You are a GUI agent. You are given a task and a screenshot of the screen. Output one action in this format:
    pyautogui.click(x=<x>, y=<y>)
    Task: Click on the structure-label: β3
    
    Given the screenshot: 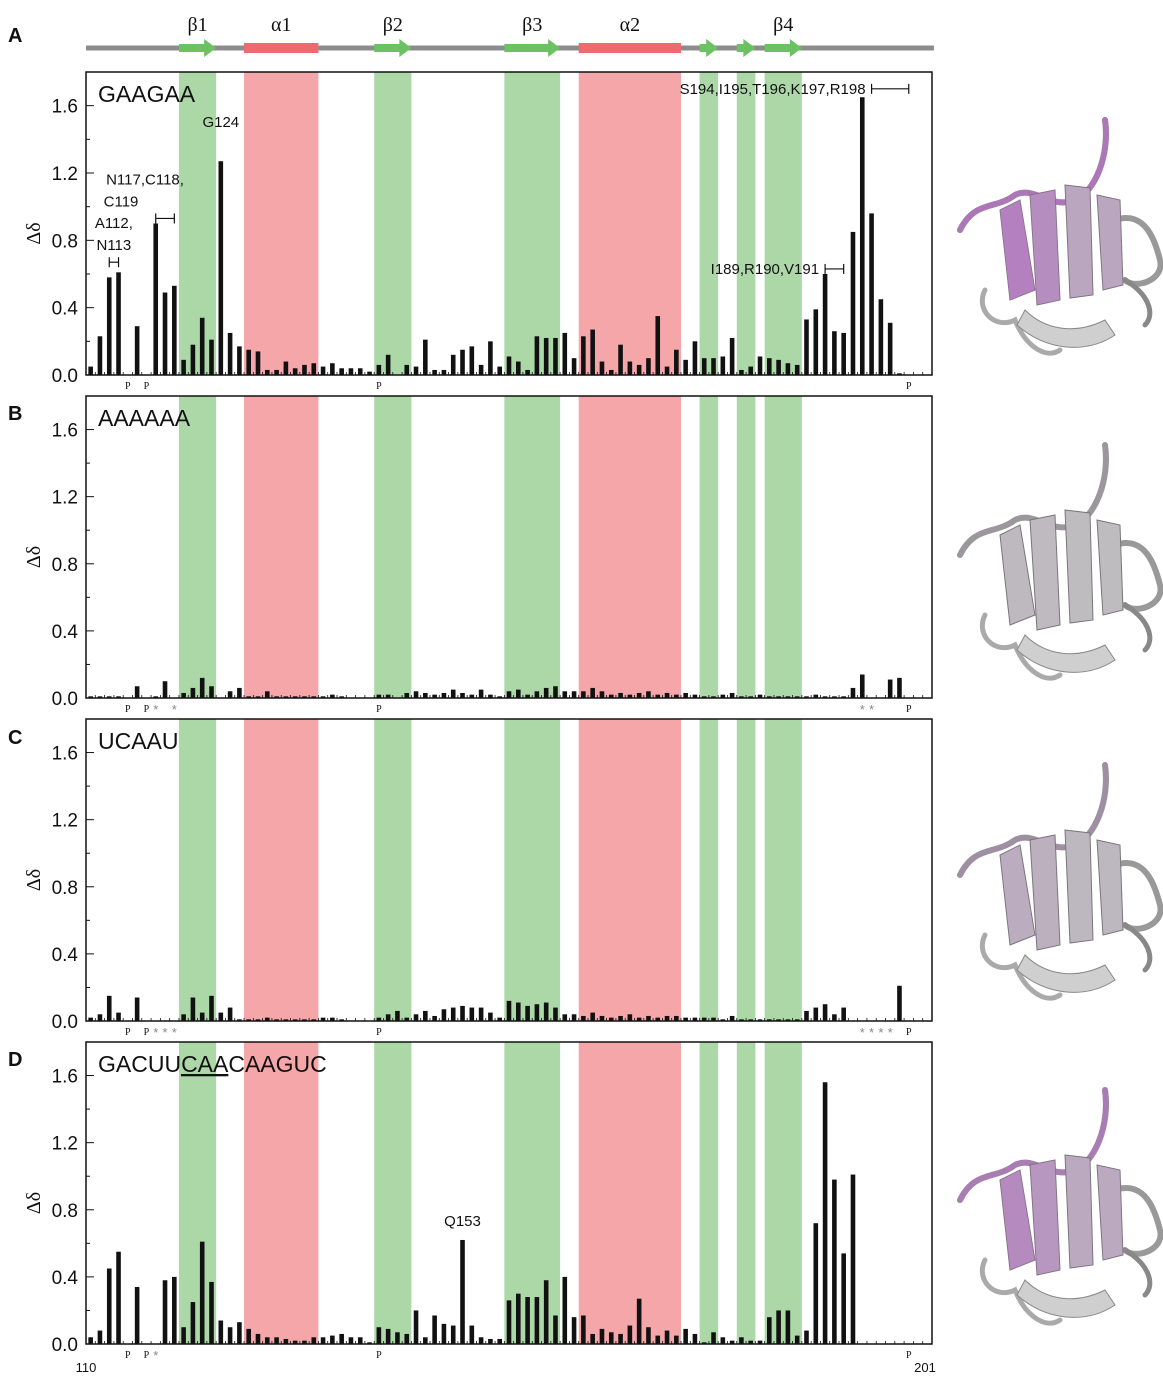 What is the action you would take?
    pyautogui.click(x=532, y=25)
    